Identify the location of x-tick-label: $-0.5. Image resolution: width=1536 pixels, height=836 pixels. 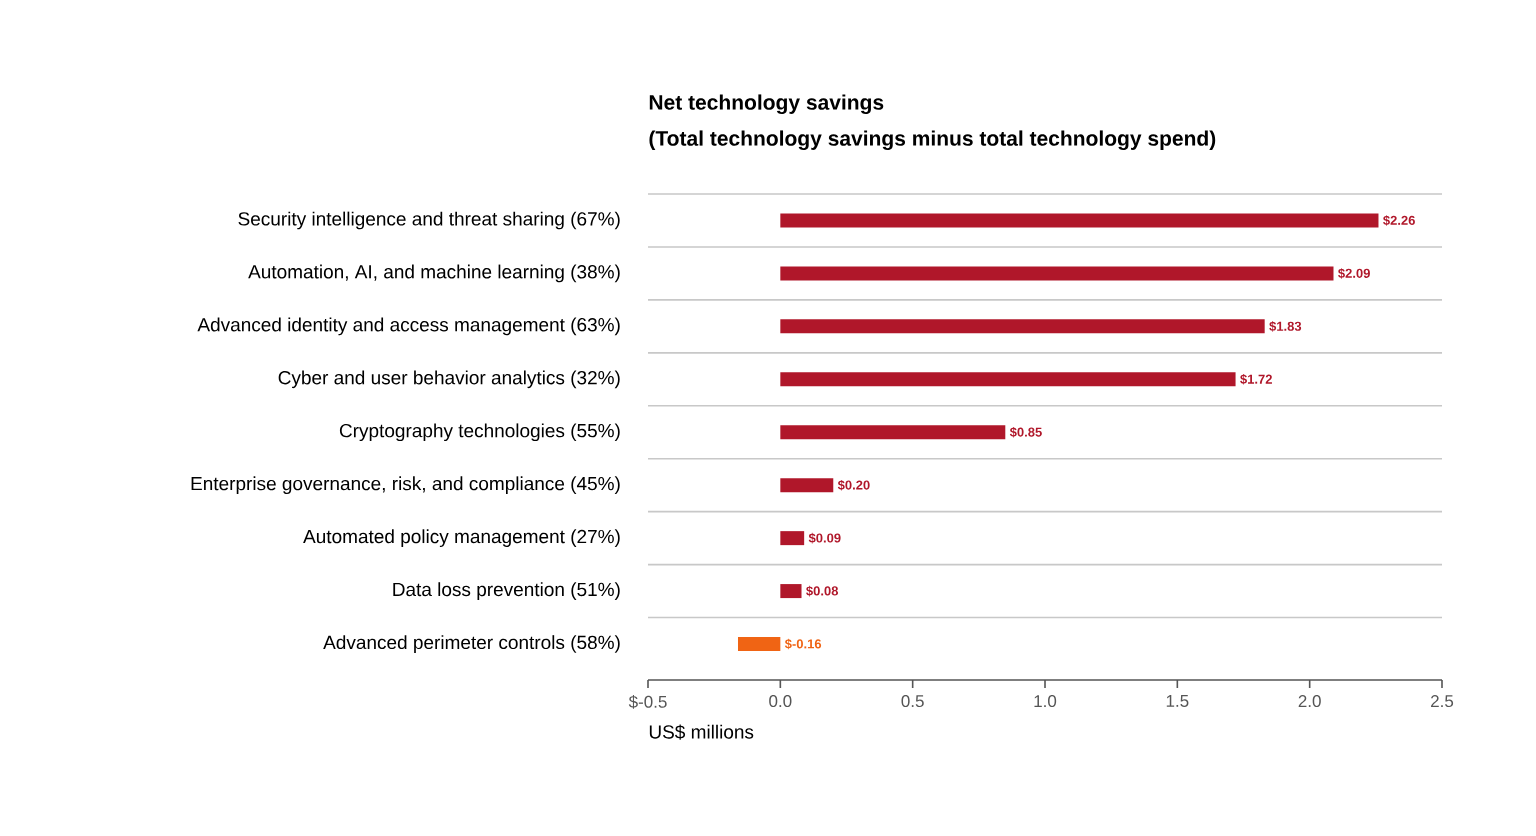
(647, 702).